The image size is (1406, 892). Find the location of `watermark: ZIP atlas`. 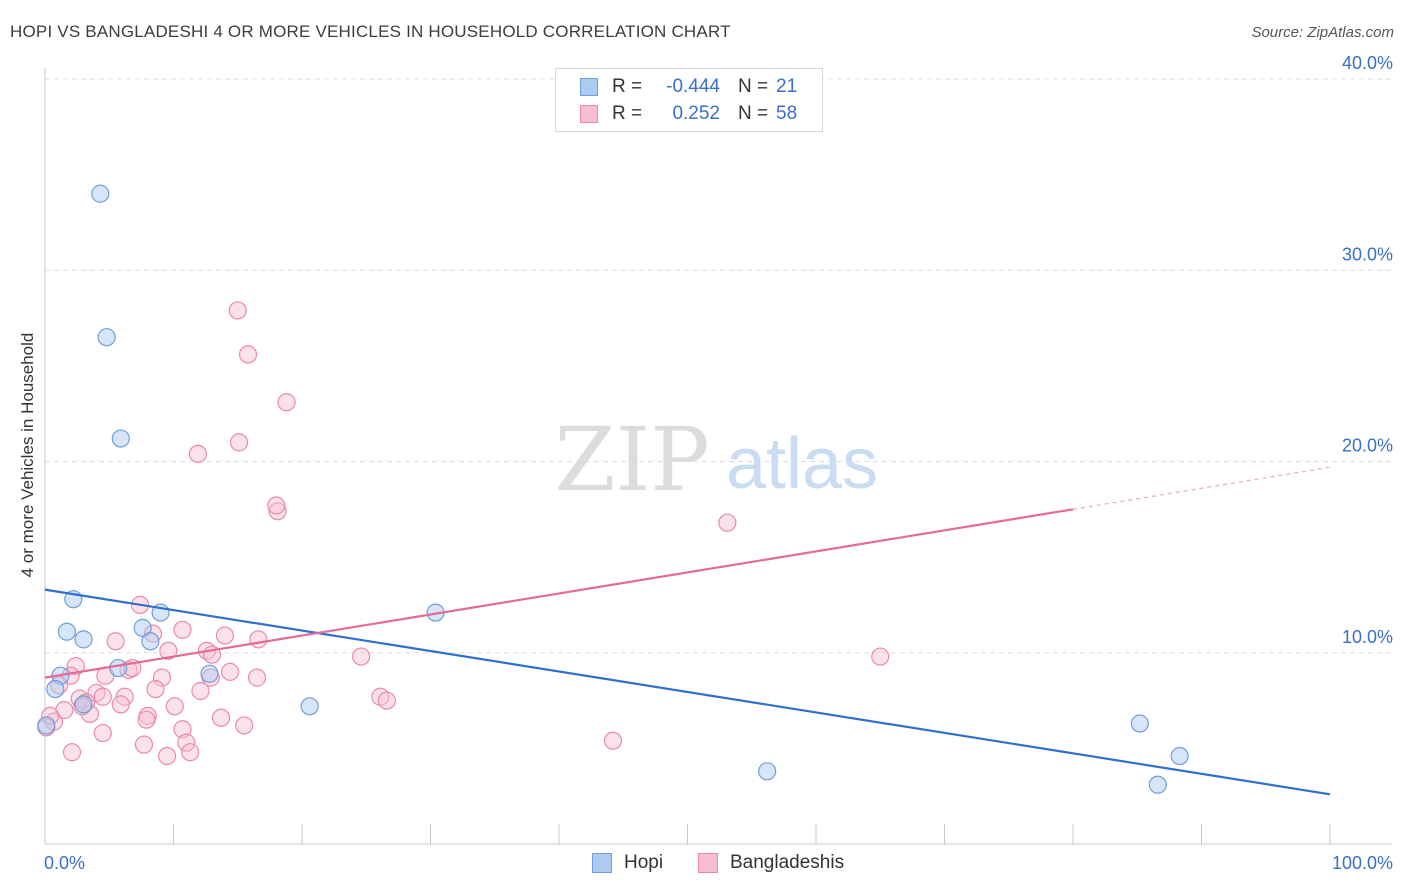

watermark: ZIP atlas is located at coordinates (716, 459).